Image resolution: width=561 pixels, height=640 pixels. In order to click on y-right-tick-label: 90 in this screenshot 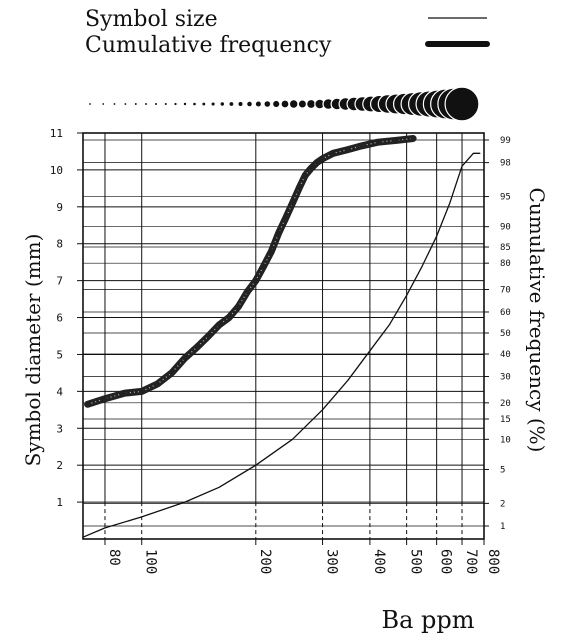, I will do `click(505, 228)`.